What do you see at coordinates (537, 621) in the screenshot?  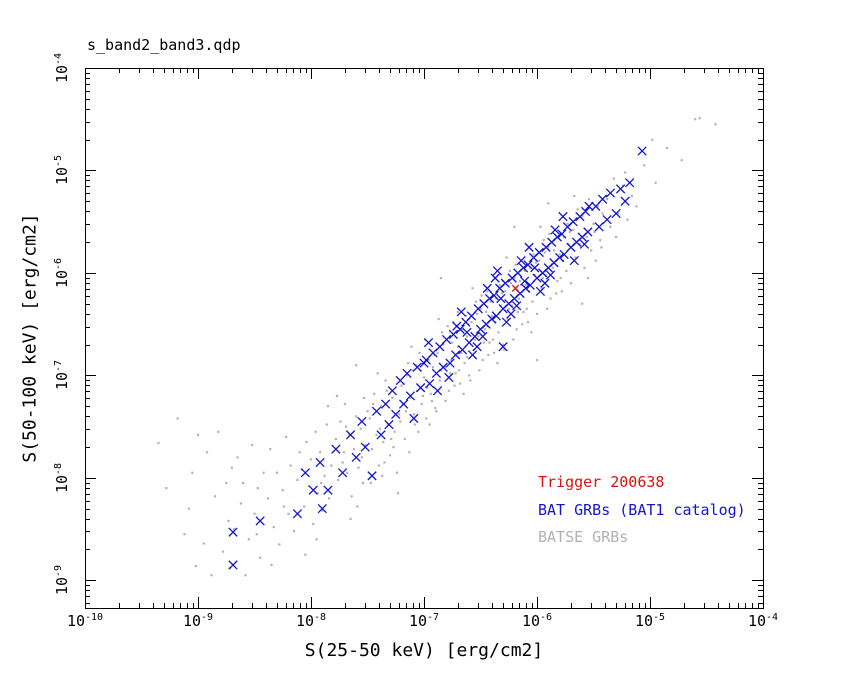 I see `x-tick-label: 10-6` at bounding box center [537, 621].